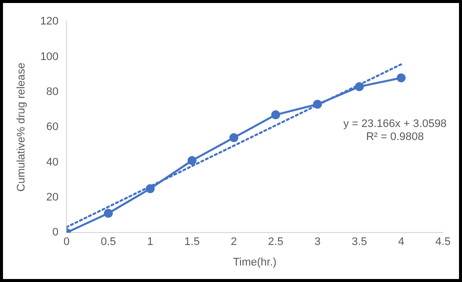 This screenshot has width=462, height=282. What do you see at coordinates (22, 127) in the screenshot?
I see `y-axis-title: Cumulative% drug release` at bounding box center [22, 127].